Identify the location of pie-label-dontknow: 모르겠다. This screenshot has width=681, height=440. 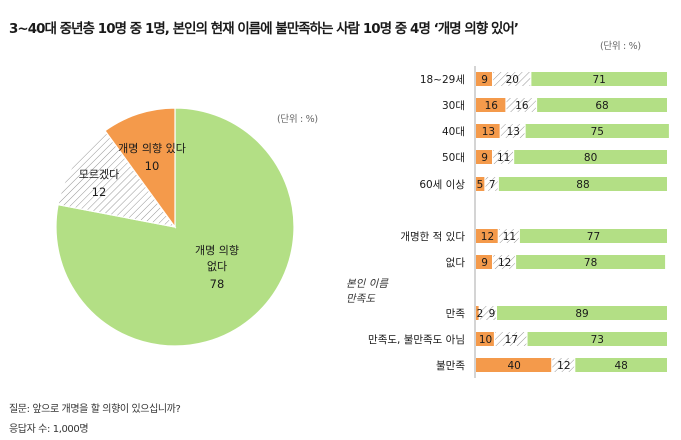
(99, 174).